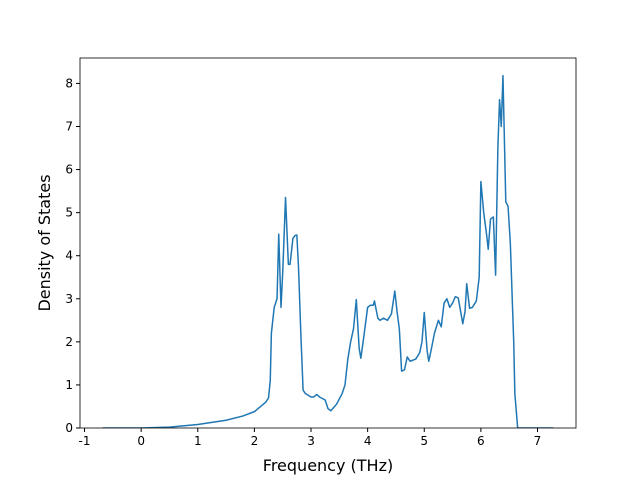 The width and height of the screenshot is (640, 480). What do you see at coordinates (69, 83) in the screenshot?
I see `y-tick-label: 8` at bounding box center [69, 83].